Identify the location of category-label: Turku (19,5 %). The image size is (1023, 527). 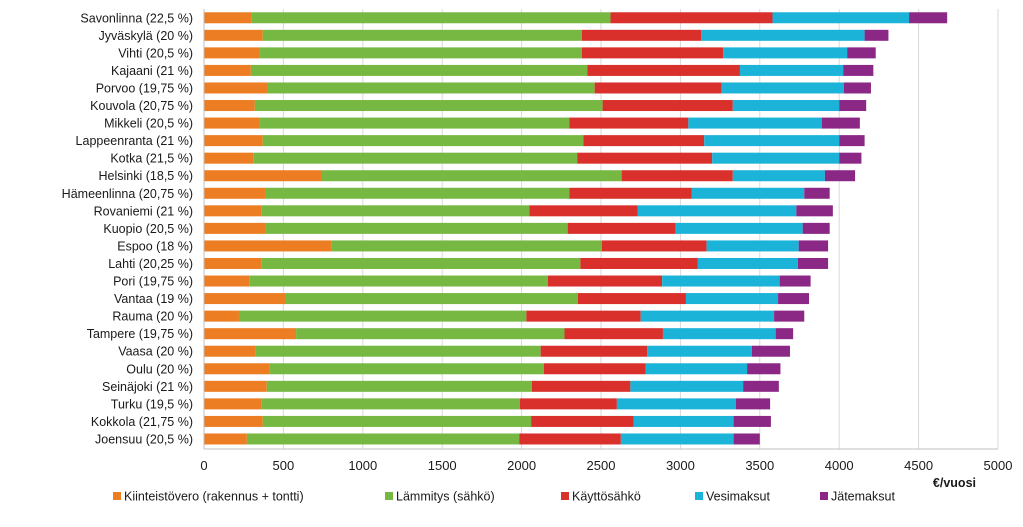
(152, 404).